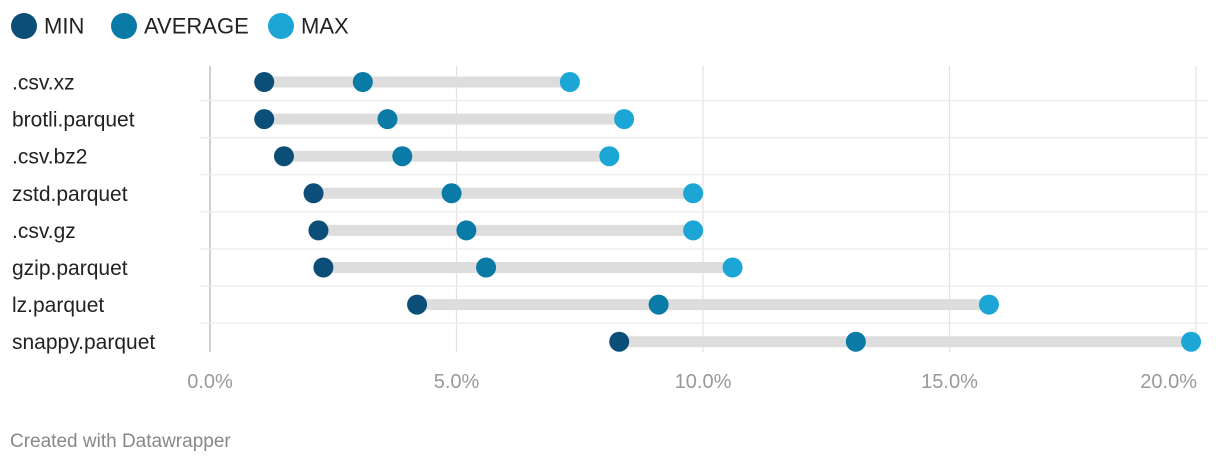  I want to click on legend-marker-average, so click(124, 26).